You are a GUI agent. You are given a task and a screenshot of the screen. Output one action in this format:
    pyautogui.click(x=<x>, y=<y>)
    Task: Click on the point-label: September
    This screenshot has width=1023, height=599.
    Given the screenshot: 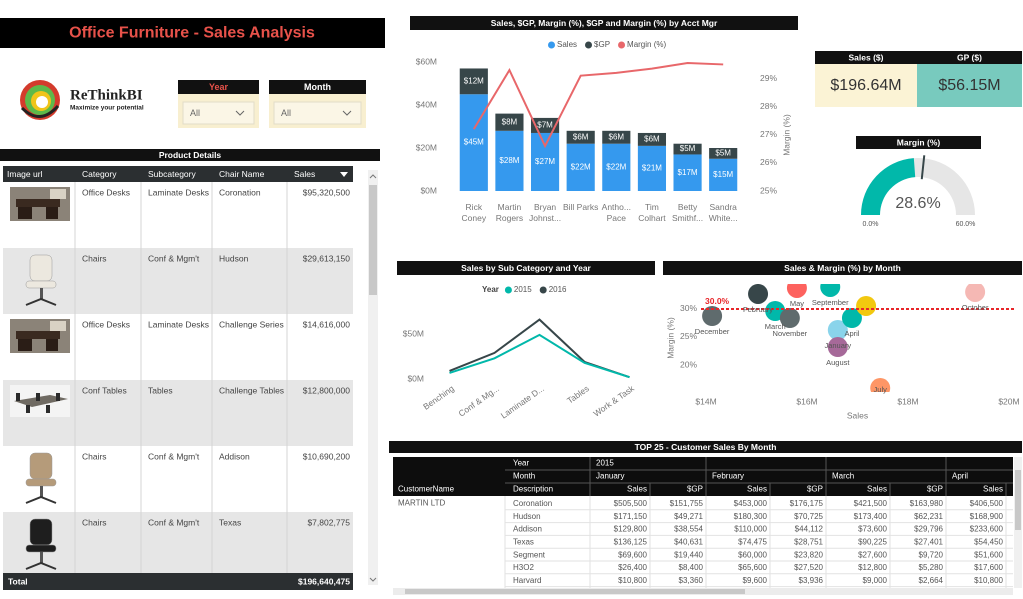 What is the action you would take?
    pyautogui.click(x=830, y=302)
    